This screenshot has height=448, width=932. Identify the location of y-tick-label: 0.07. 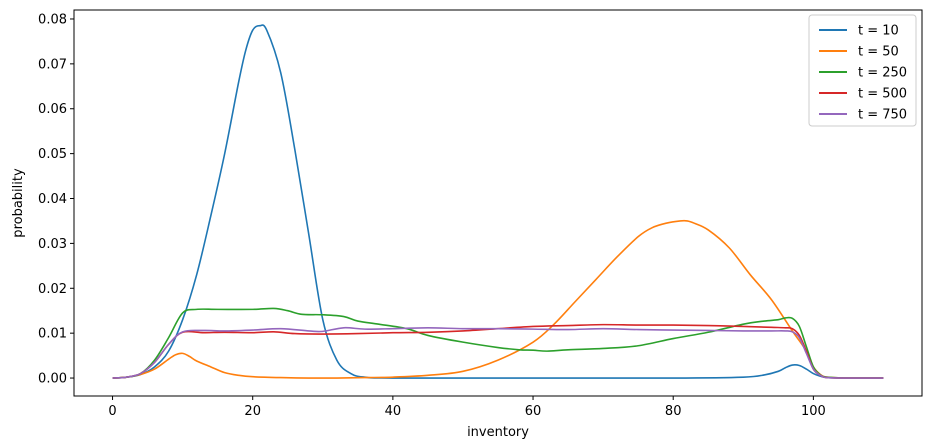
(52, 64).